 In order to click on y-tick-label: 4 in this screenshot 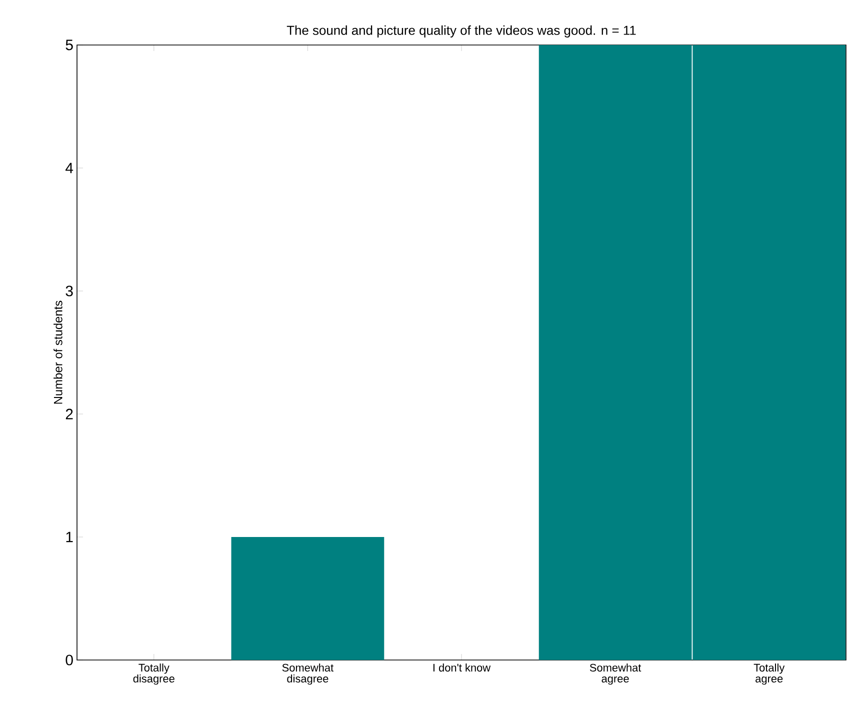, I will do `click(70, 168)`.